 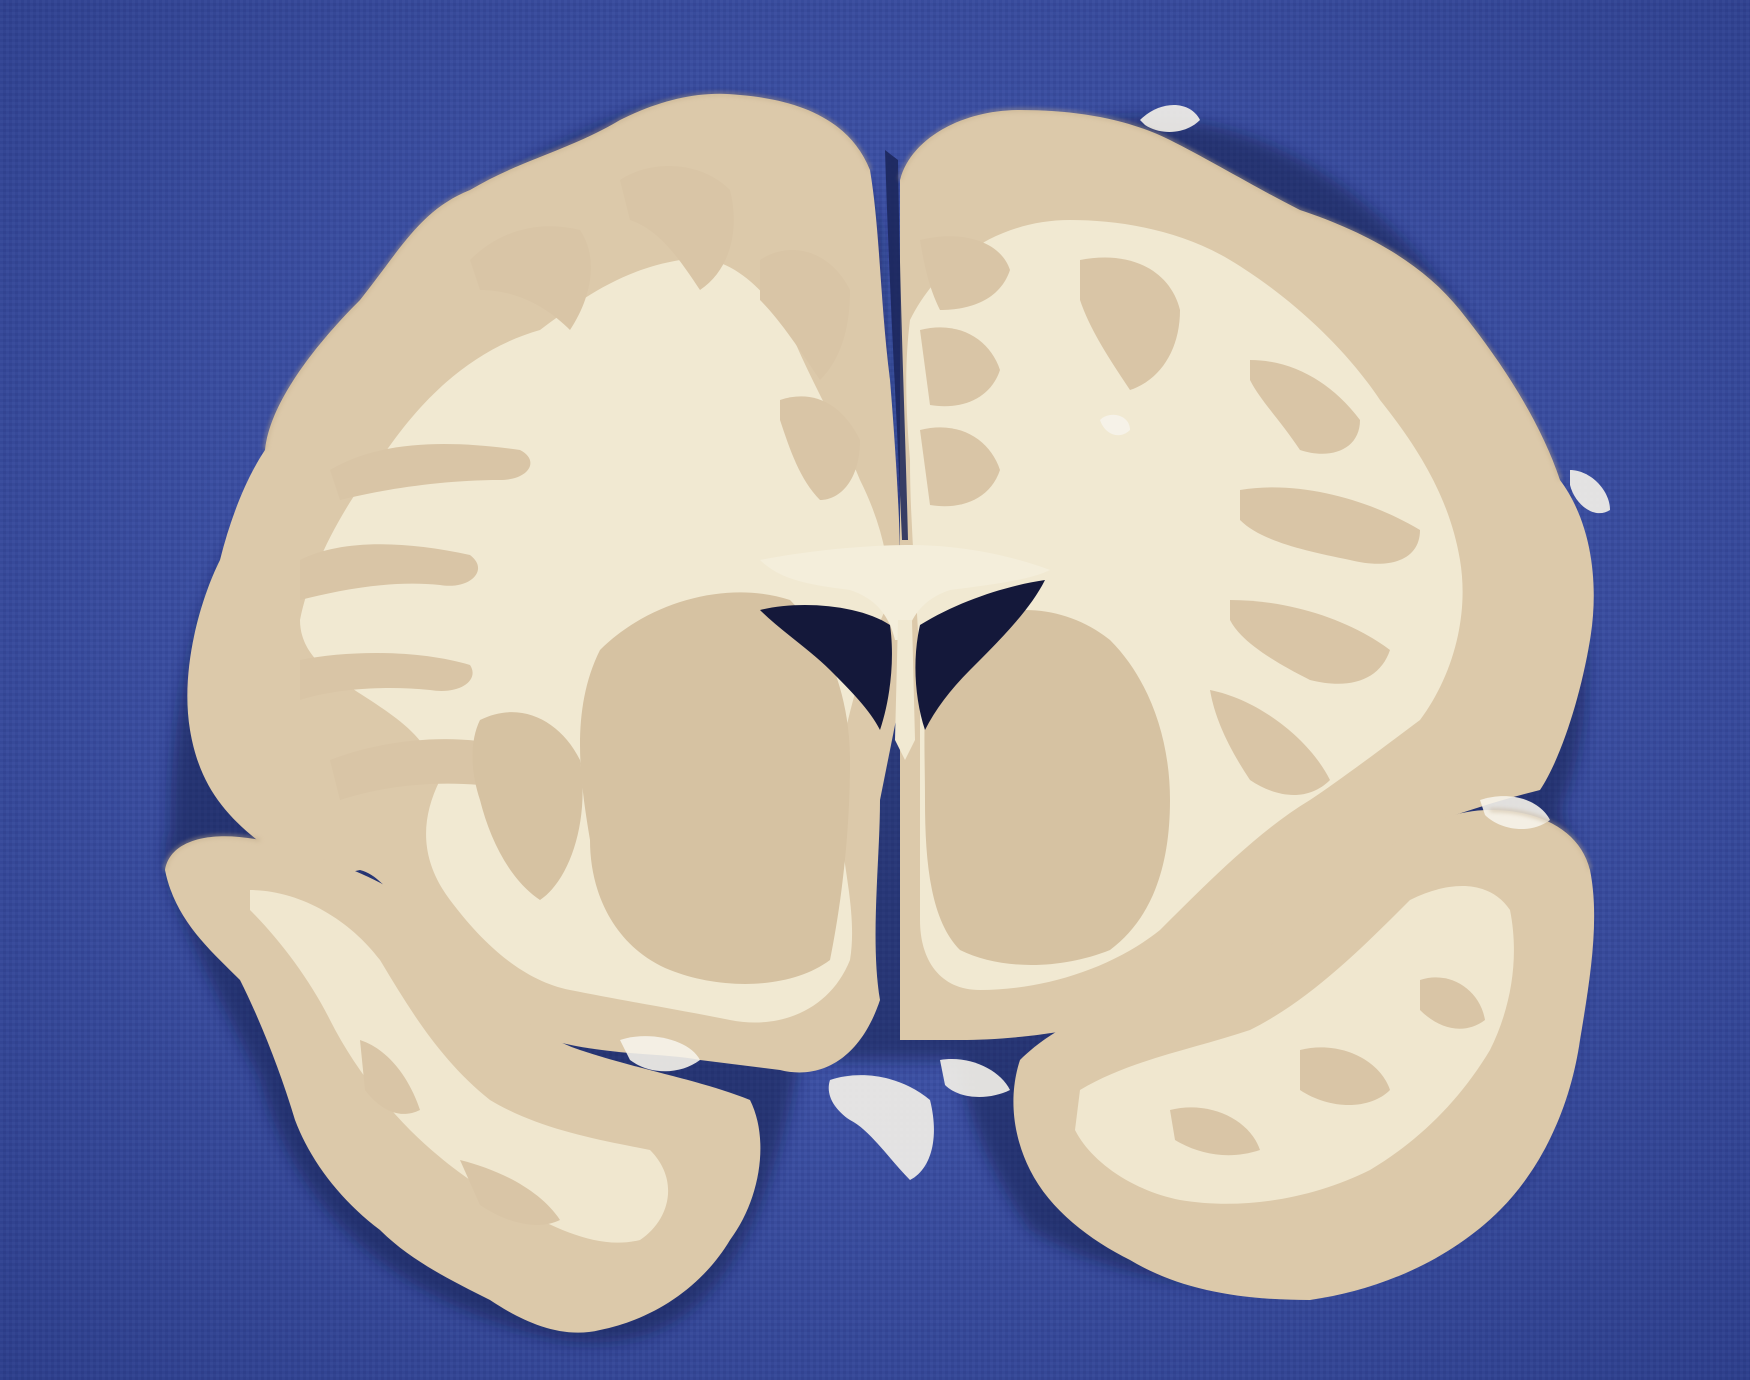 I want to click on left-basal-ganglia, so click(x=715, y=788).